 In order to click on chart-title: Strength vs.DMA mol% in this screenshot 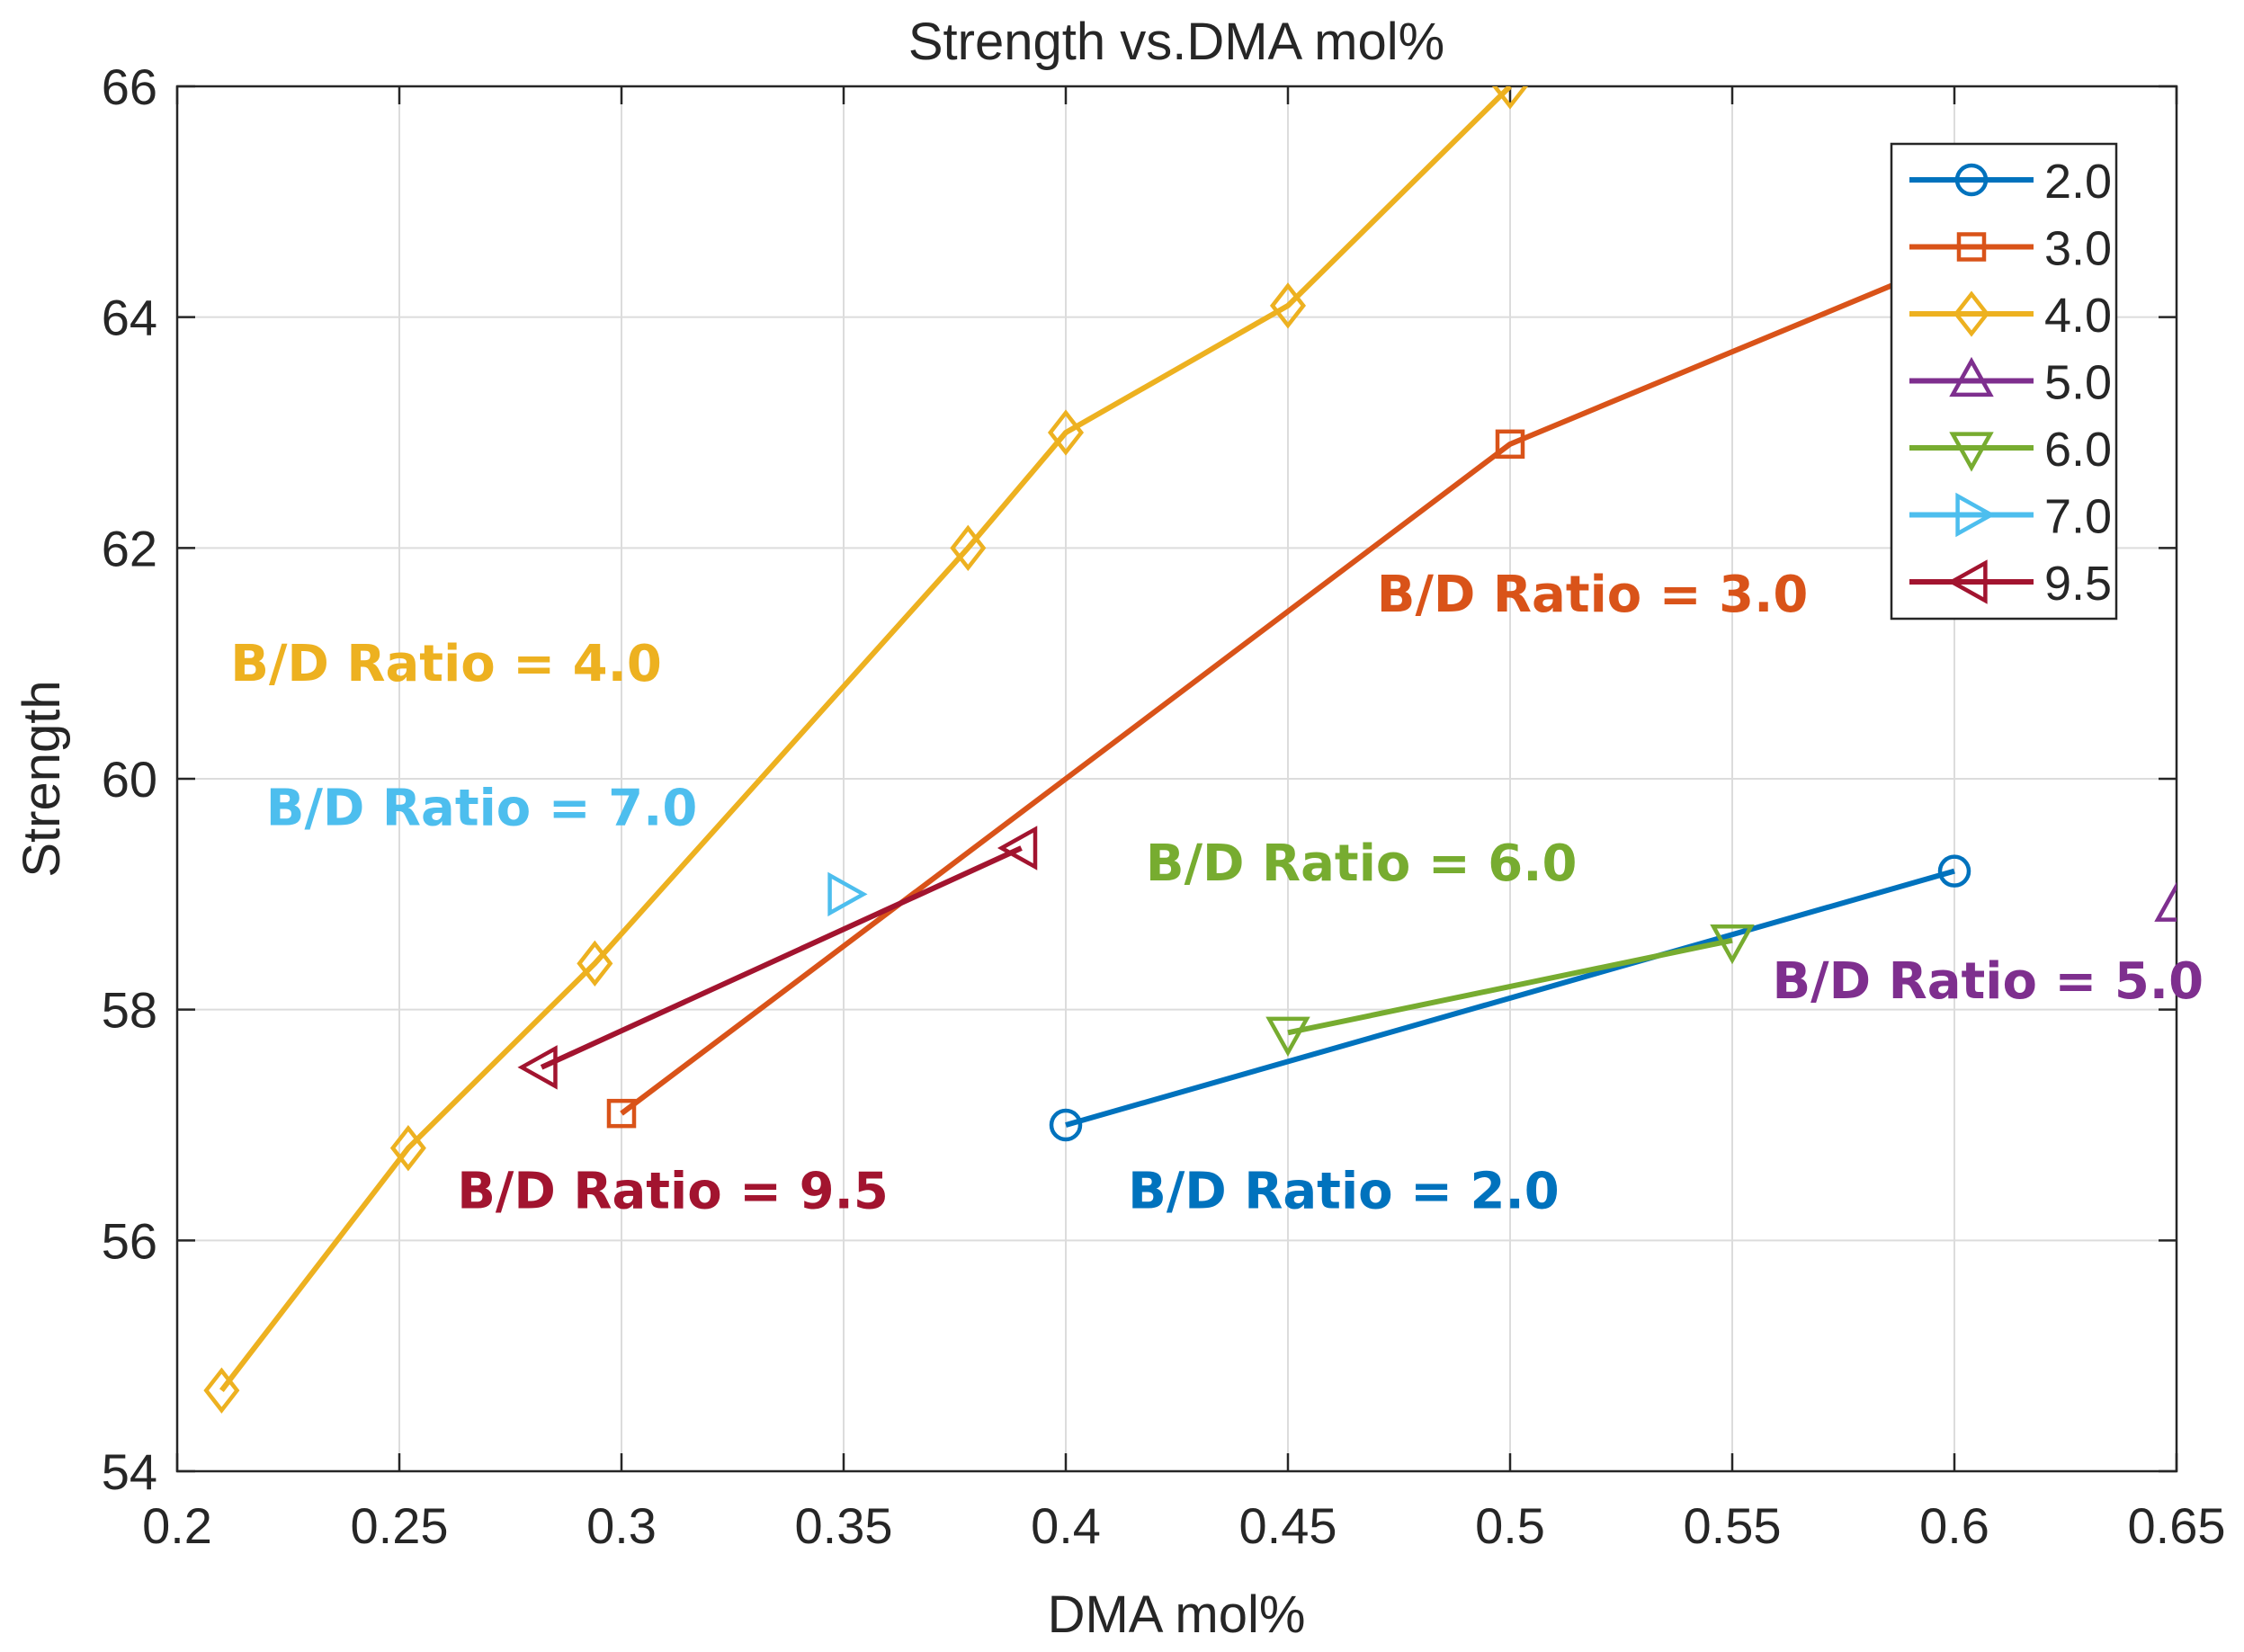, I will do `click(1176, 42)`.